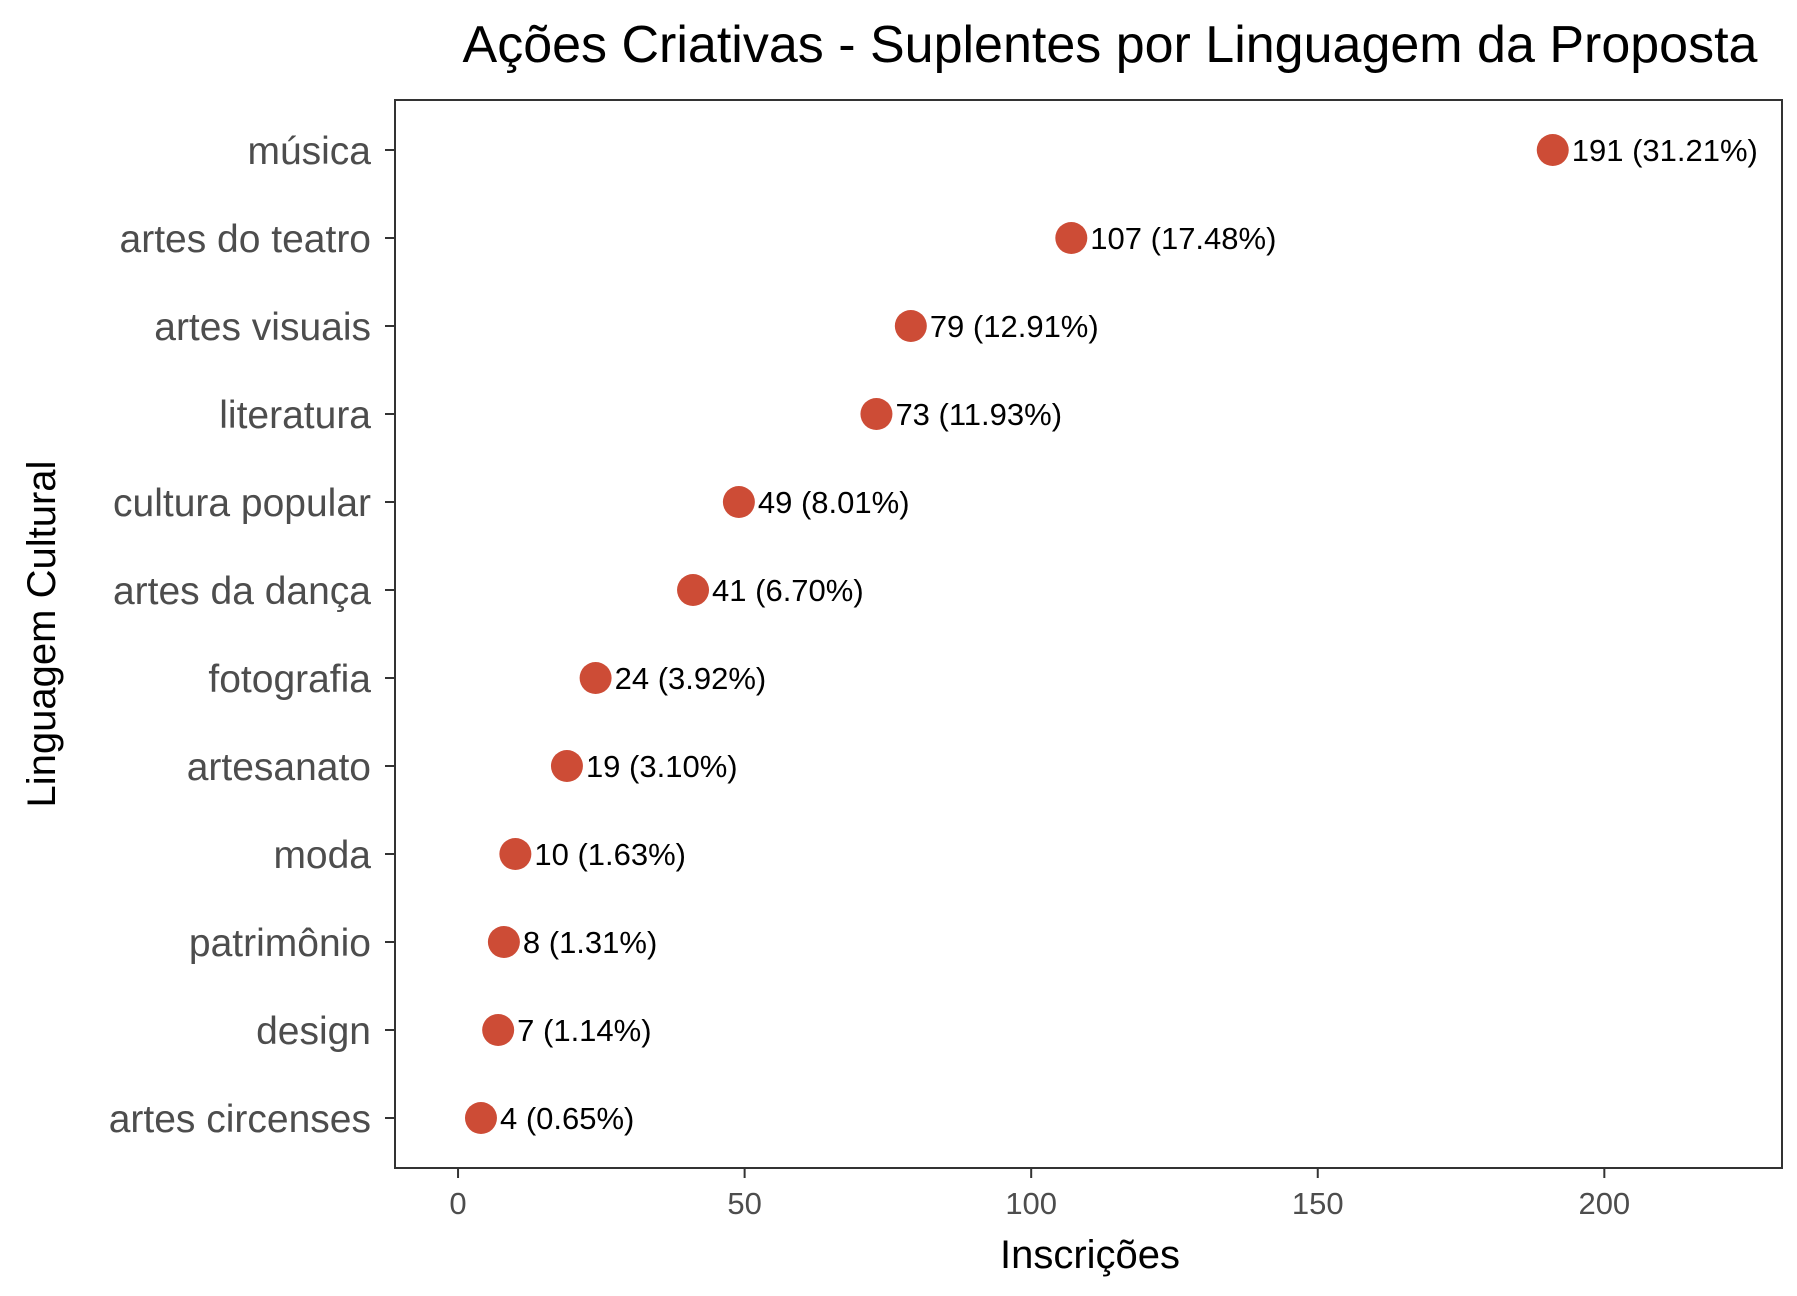  Describe the element at coordinates (313, 1031) in the screenshot. I see `y-tick-label: design` at that location.